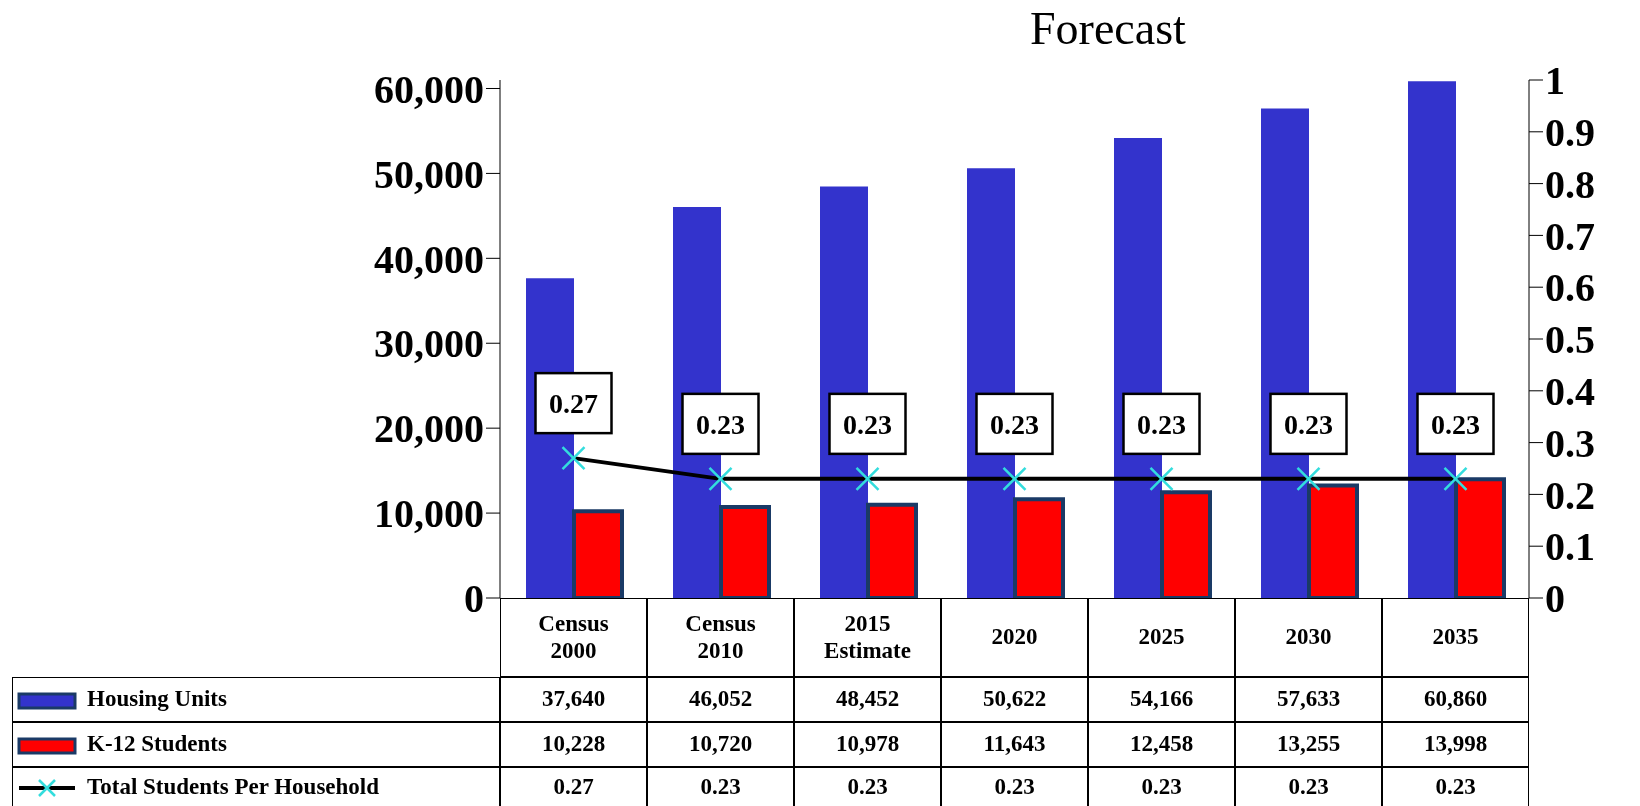 Image resolution: width=1640 pixels, height=806 pixels. What do you see at coordinates (429, 344) in the screenshot?
I see `y-tick-label: 30,000` at bounding box center [429, 344].